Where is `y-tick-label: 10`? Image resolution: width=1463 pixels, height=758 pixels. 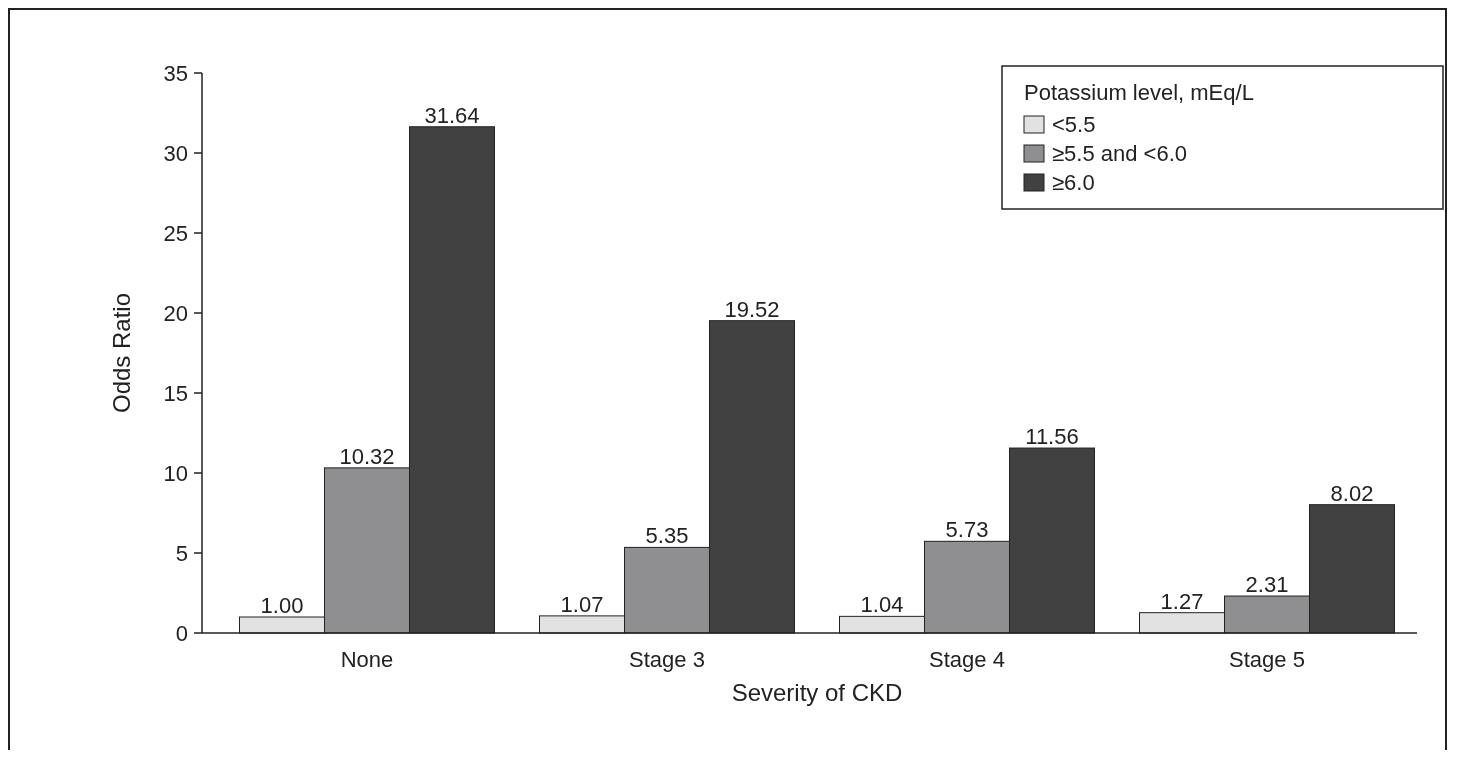
y-tick-label: 10 is located at coordinates (175, 473).